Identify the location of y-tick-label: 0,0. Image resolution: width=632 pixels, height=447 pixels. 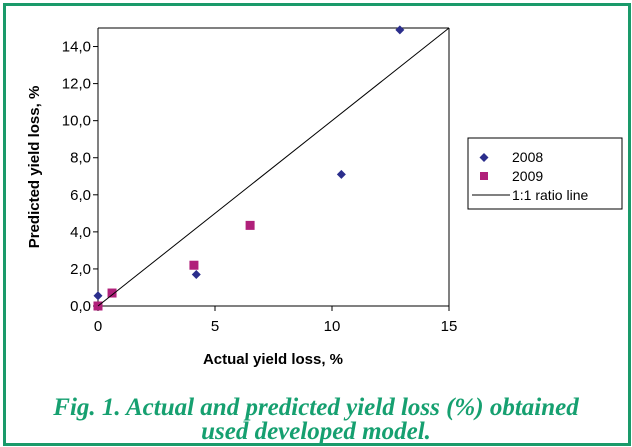
(80, 306).